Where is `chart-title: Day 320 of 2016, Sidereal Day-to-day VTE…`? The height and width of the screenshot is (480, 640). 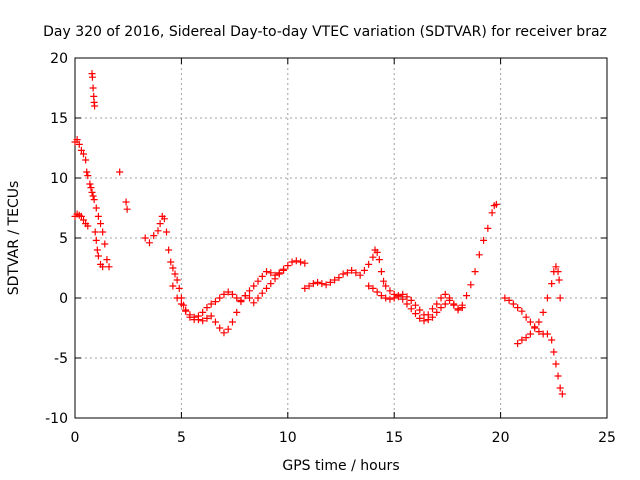 chart-title: Day 320 of 2016, Sidereal Day-to-day VTE… is located at coordinates (325, 32).